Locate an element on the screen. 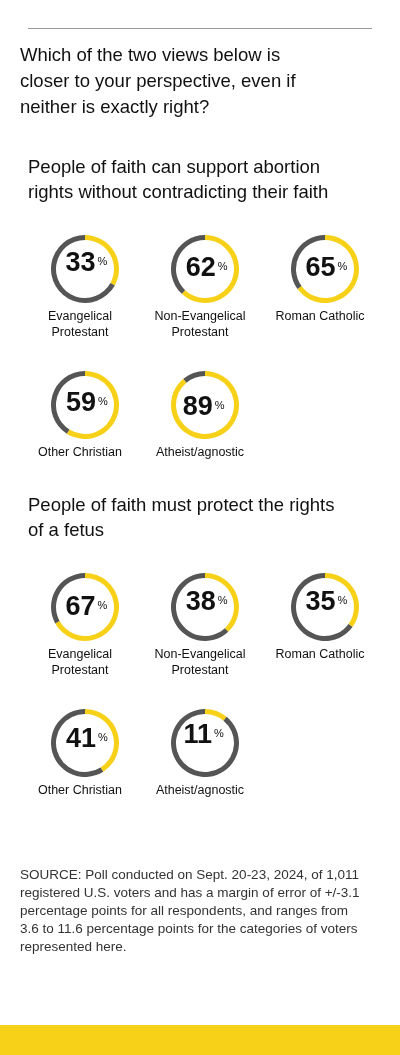 The height and width of the screenshot is (1055, 400). data-label: 65$^{%}$ is located at coordinates (326, 267).